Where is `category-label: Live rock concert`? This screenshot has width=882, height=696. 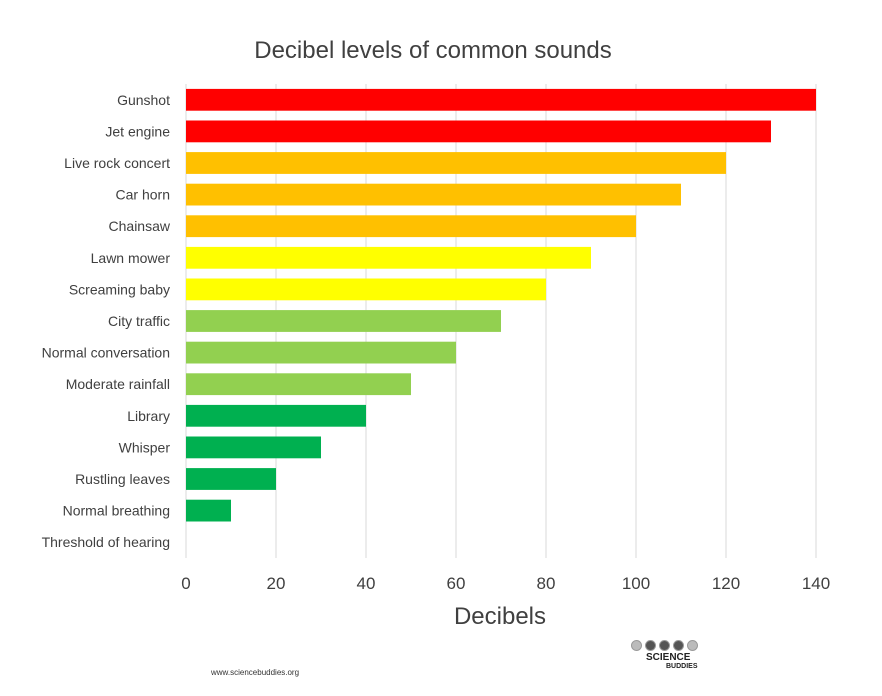 category-label: Live rock concert is located at coordinates (117, 163).